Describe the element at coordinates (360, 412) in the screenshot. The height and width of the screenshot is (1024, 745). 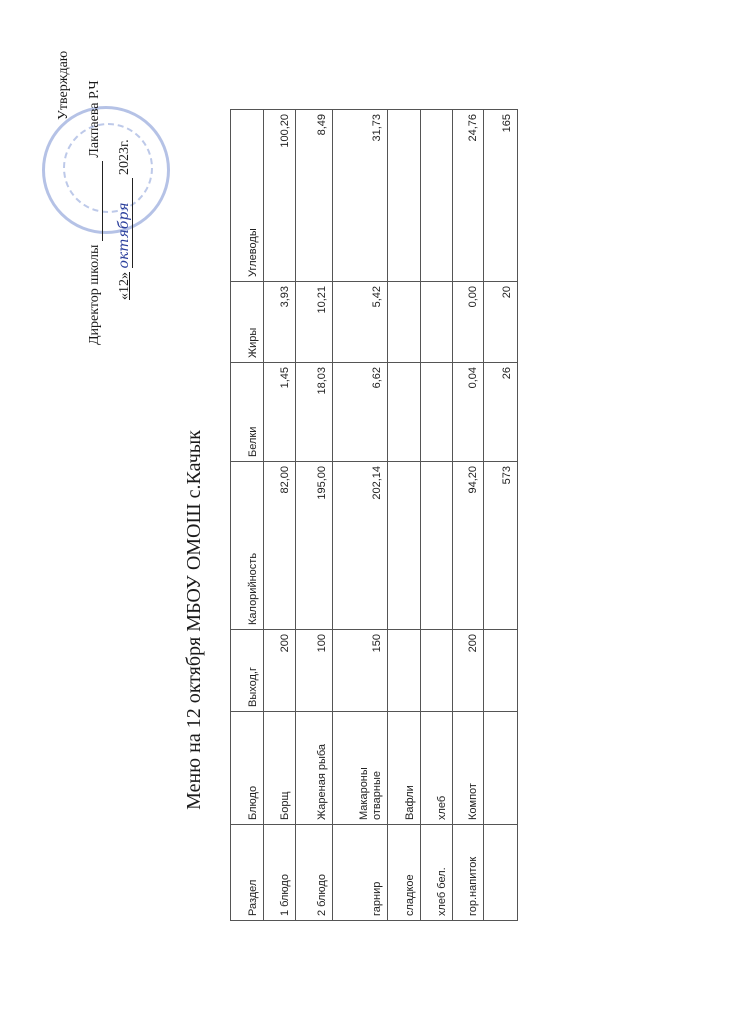
I see `table-cell: 6,62` at that location.